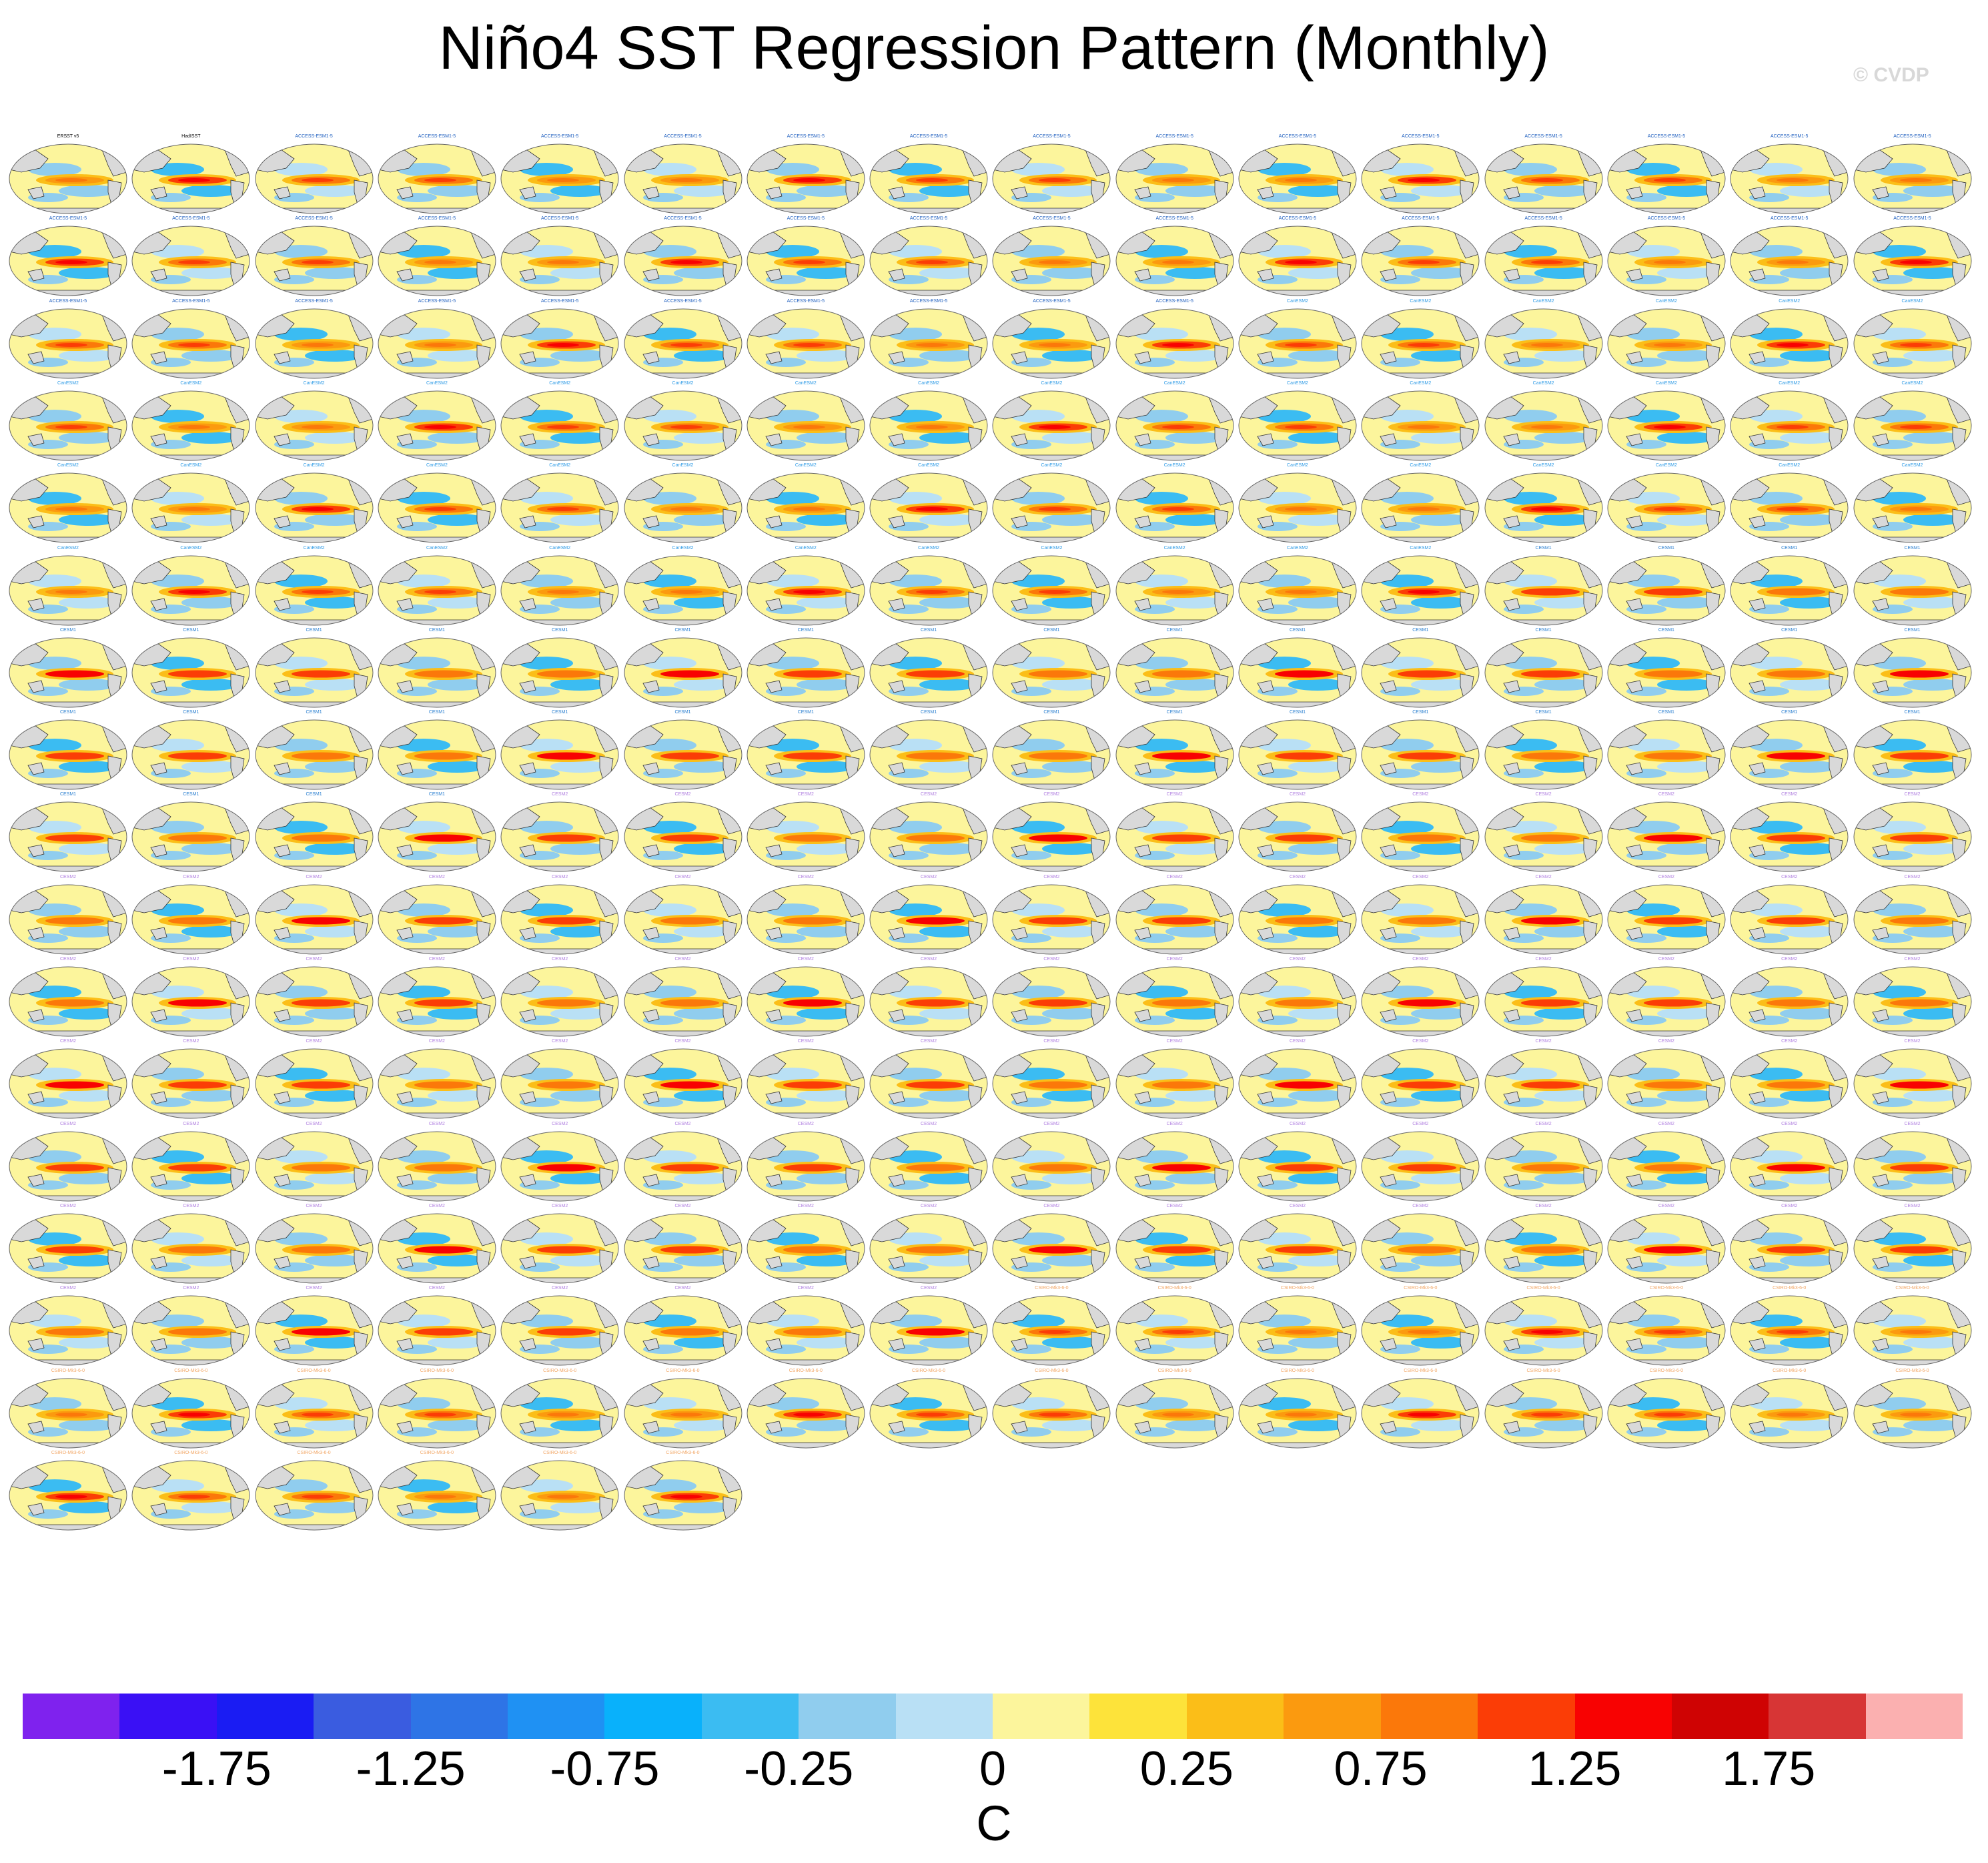 This screenshot has height=1863, width=1988. Describe the element at coordinates (994, 1769) in the screenshot. I see `colorbar-ticks: -1.75 -1.25 -0.75 -0.25 0 0.25 0.75 1.25 1.75` at that location.